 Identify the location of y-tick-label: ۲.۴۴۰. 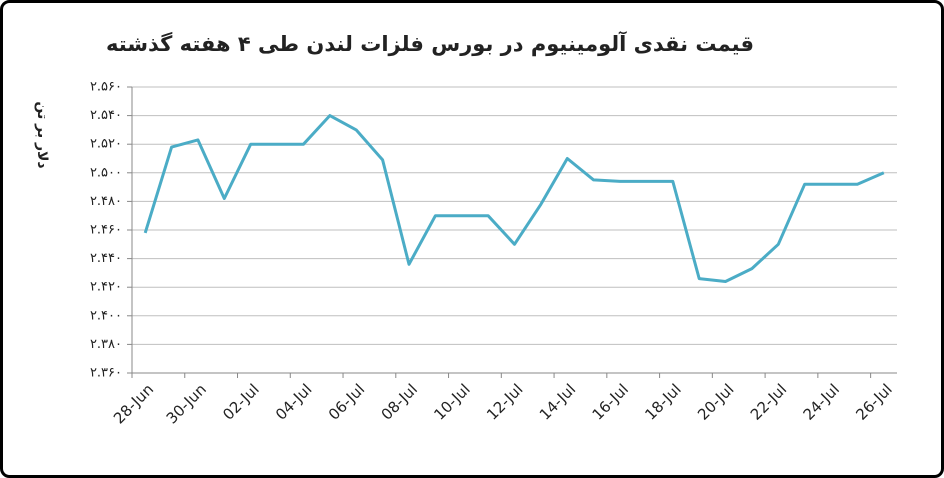
(106, 258).